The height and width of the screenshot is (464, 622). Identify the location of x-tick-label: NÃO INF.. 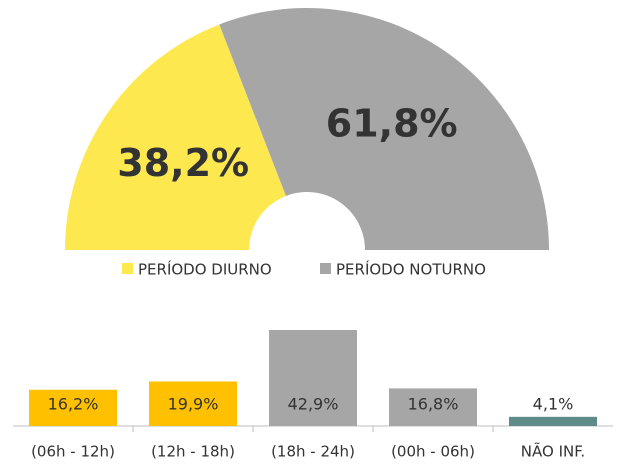
(553, 451).